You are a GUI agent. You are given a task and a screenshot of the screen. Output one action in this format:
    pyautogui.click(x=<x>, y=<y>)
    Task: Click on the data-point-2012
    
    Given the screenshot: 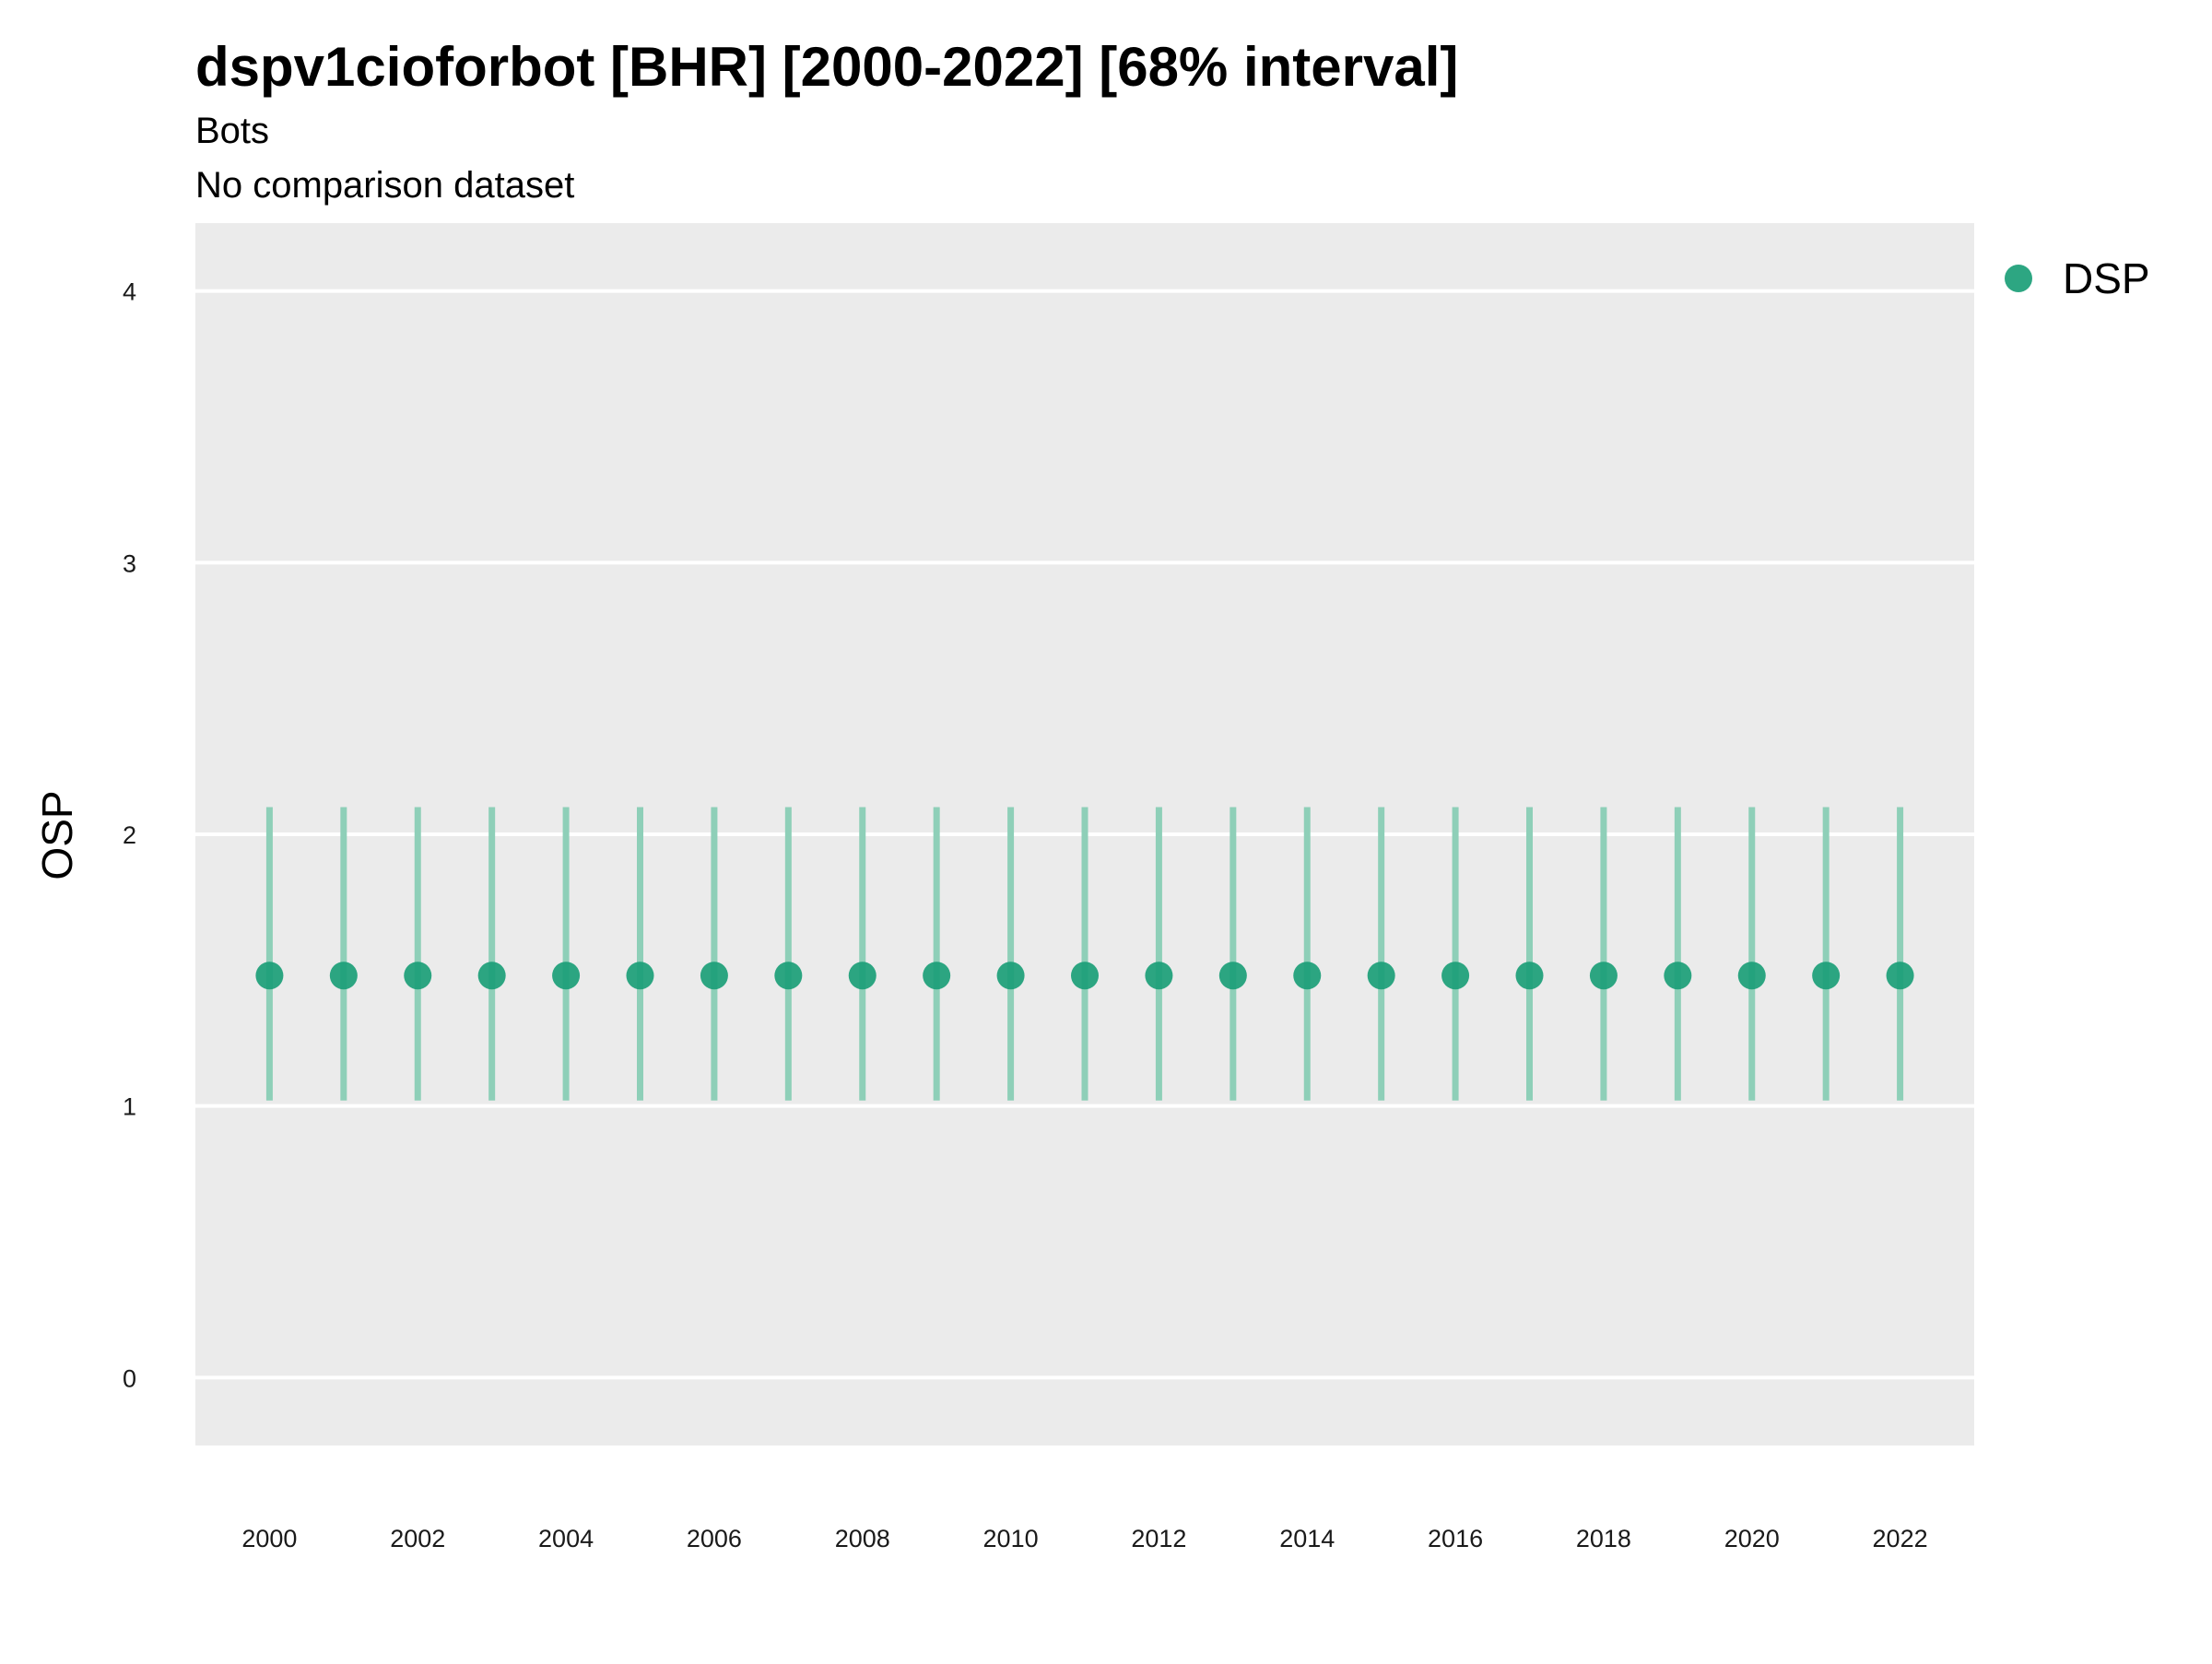 What is the action you would take?
    pyautogui.click(x=1159, y=976)
    